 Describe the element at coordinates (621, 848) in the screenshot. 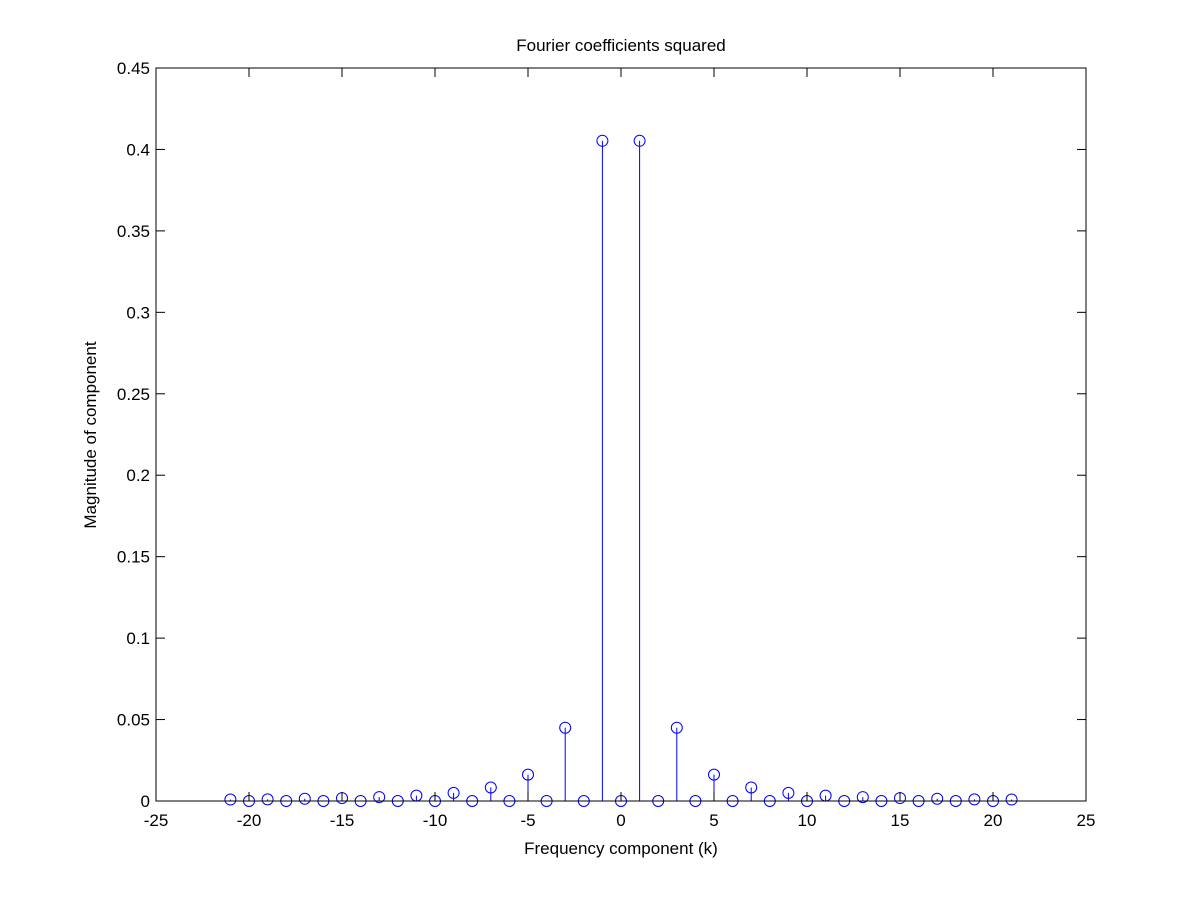

I see `x-axis-label: Frequency component (k)` at that location.